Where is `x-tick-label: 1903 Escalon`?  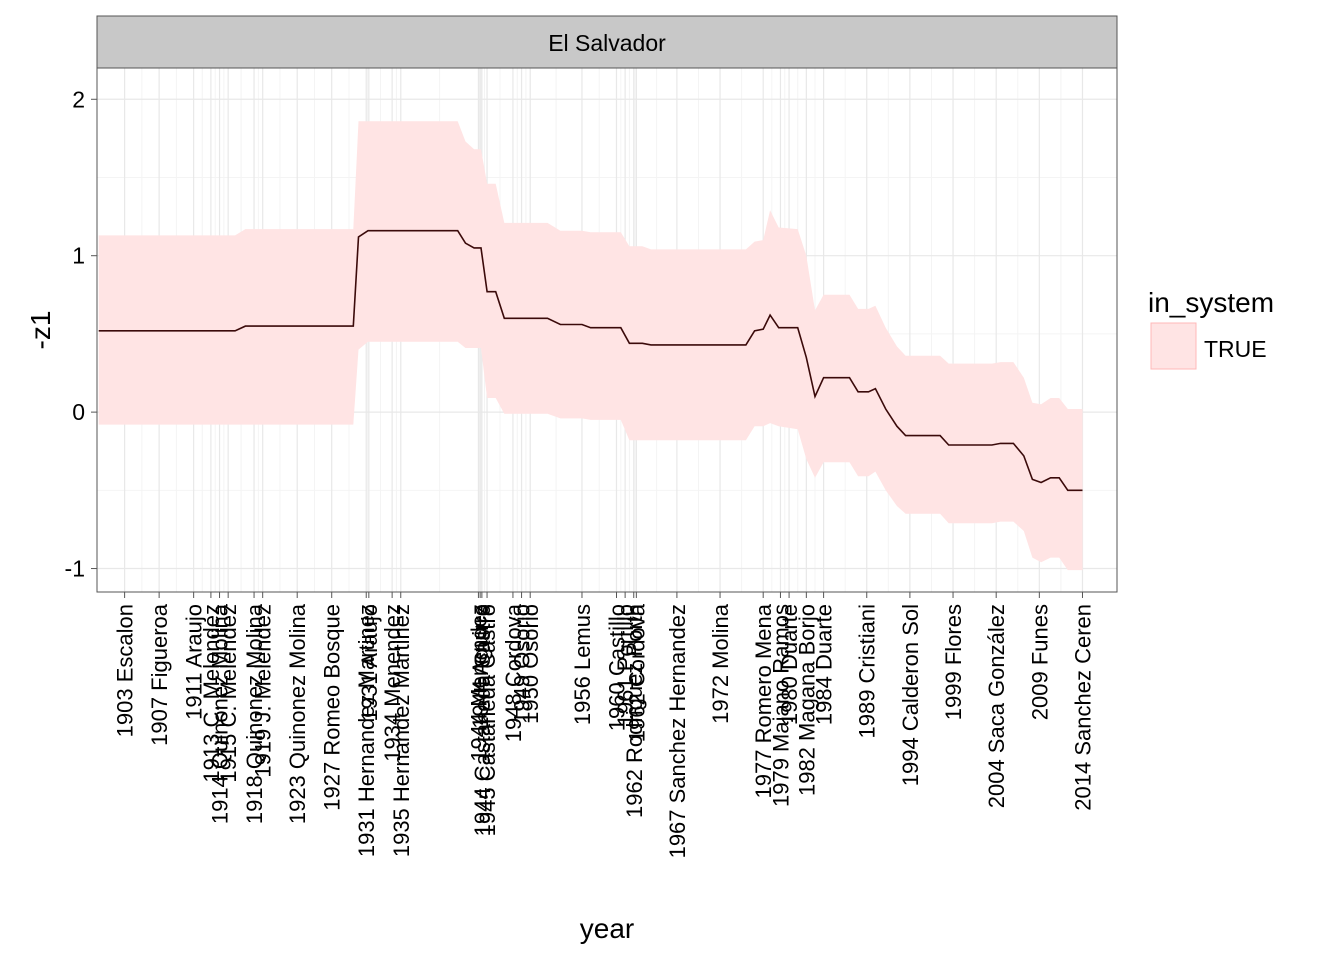
x-tick-label: 1903 Escalon is located at coordinates (125, 670).